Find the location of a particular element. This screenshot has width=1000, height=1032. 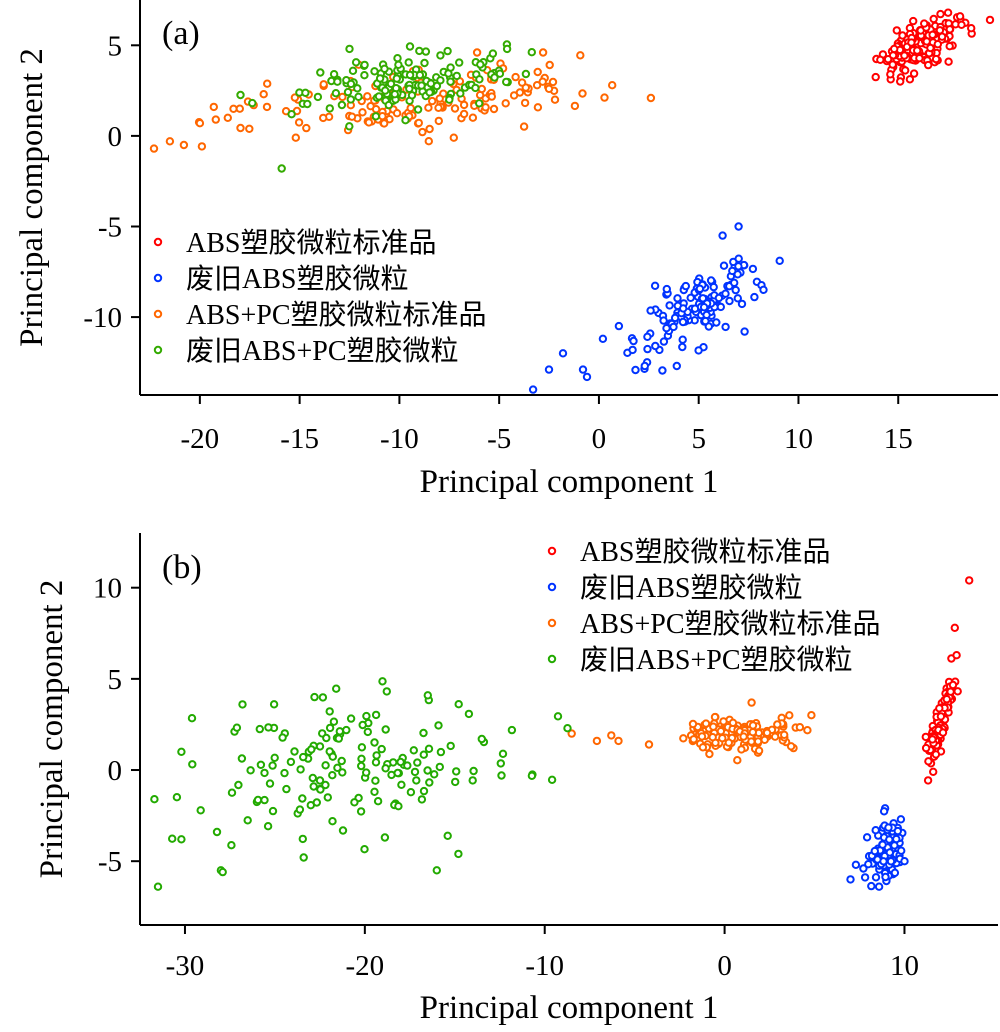

y-axis-title: Principal component 2 is located at coordinates (32, 197).